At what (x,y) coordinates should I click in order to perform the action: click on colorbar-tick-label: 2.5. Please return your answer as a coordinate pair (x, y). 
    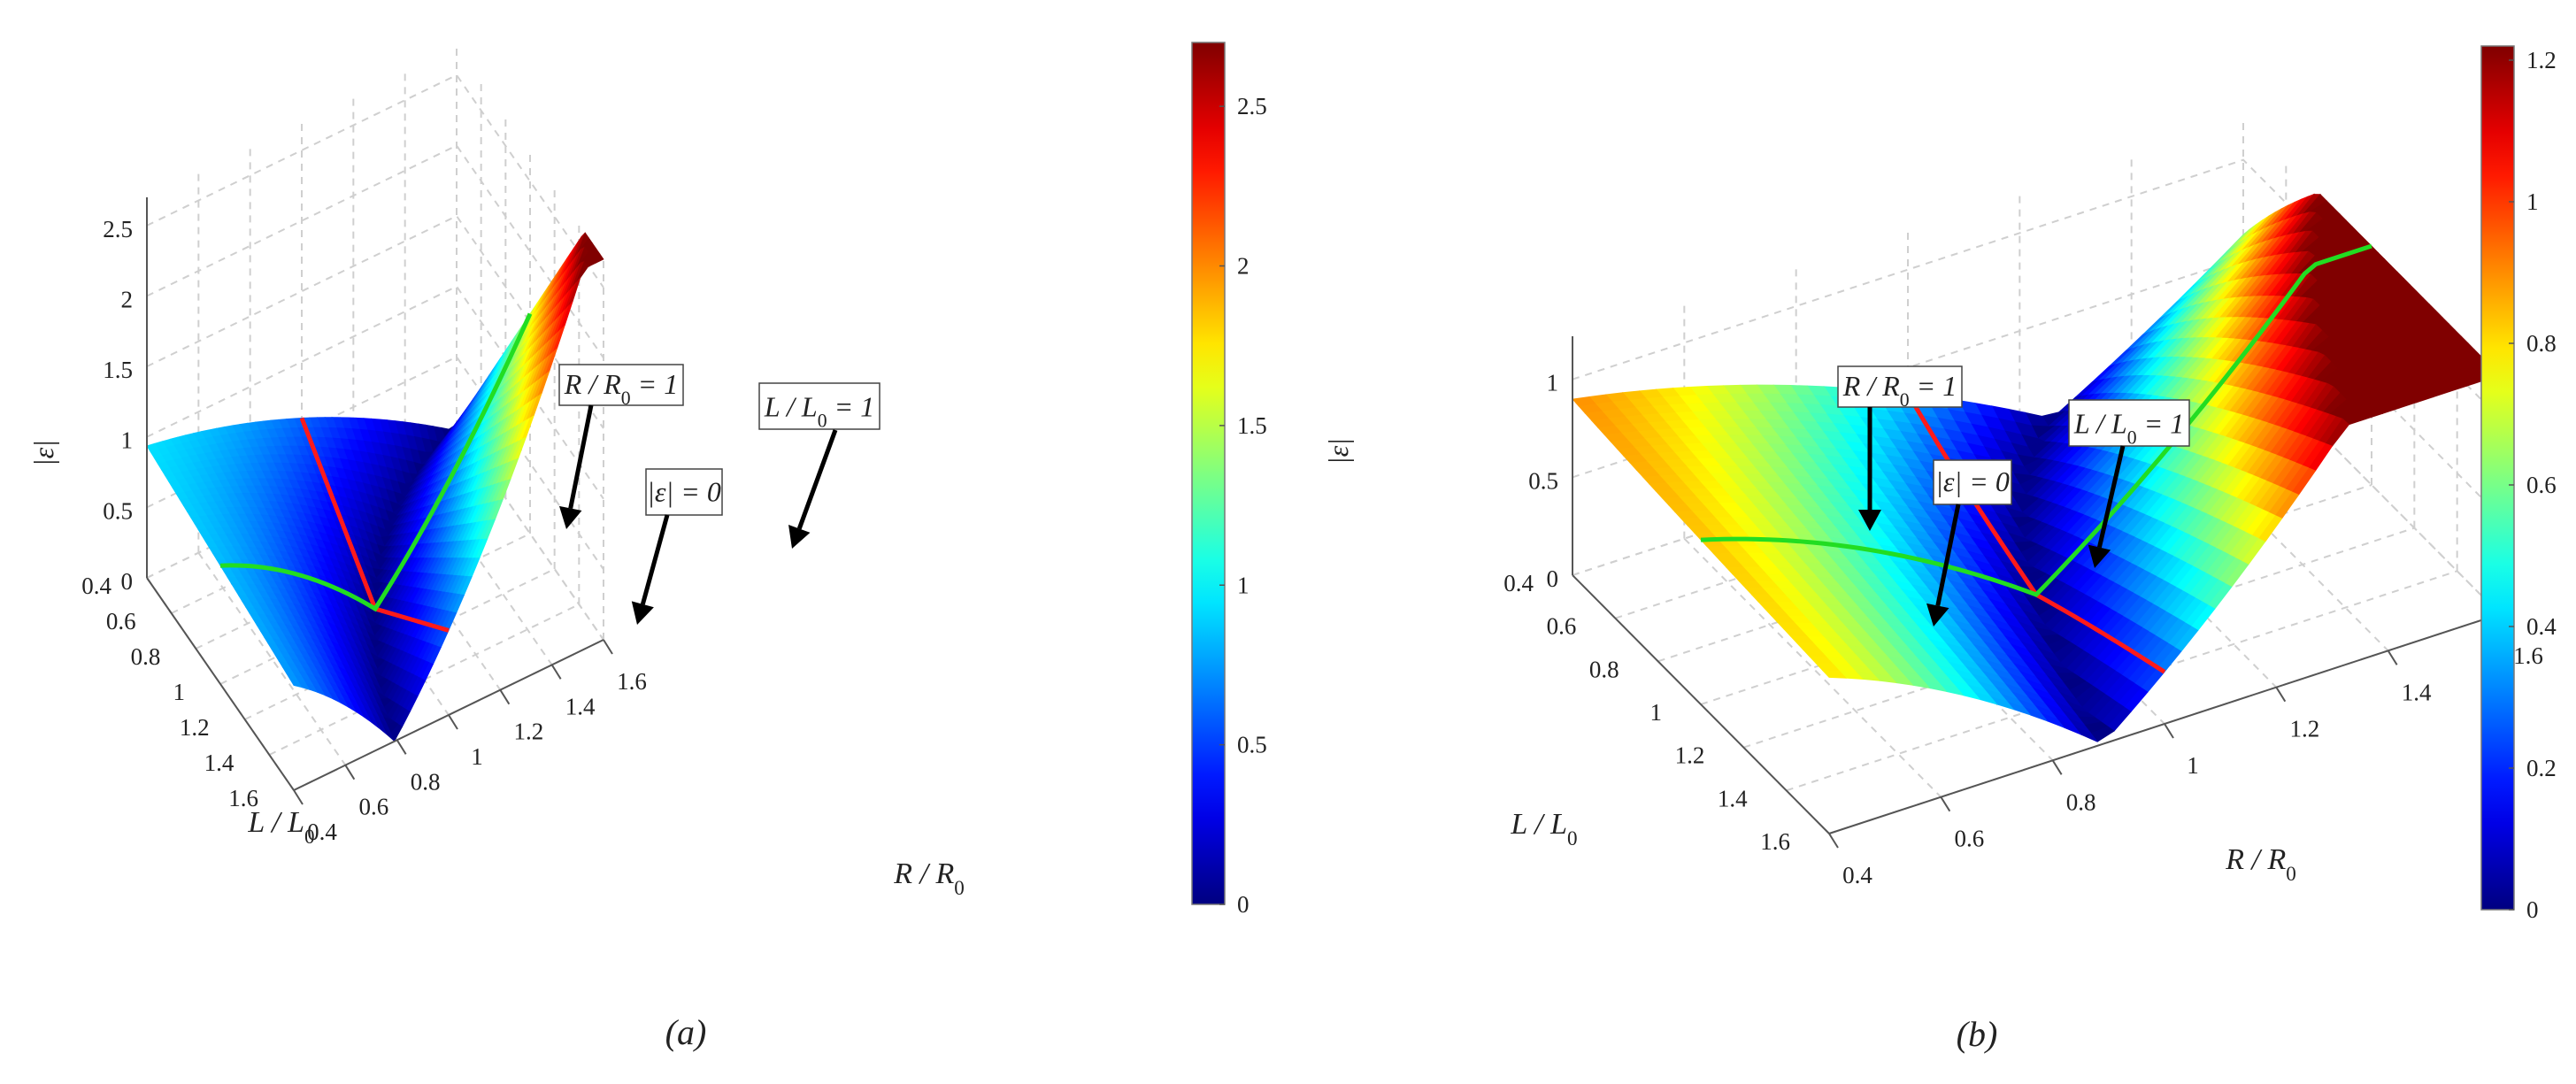
    Looking at the image, I should click on (1252, 106).